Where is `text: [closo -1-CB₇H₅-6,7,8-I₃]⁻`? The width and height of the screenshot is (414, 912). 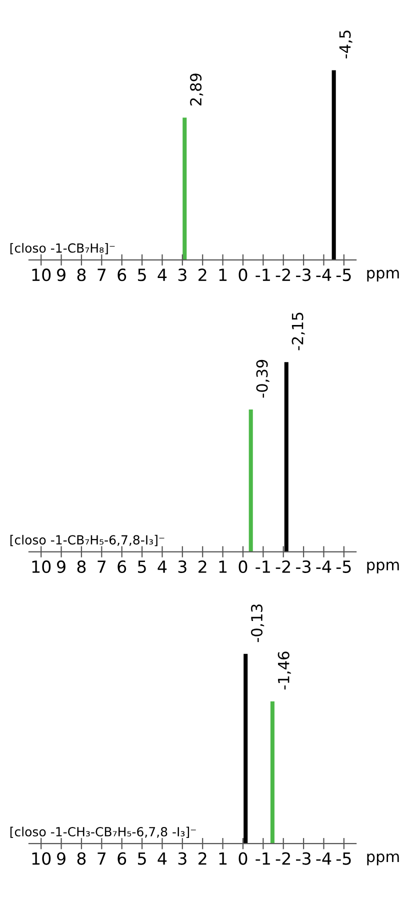
text: [closo -1-CB₇H₅-6,7,8-I₃]⁻ is located at coordinates (87, 540).